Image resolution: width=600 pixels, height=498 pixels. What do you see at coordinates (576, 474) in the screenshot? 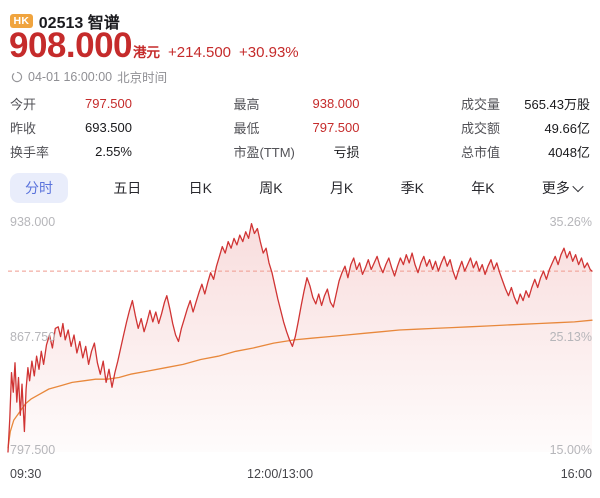
I see `x-axis-label-close: 16:00` at bounding box center [576, 474].